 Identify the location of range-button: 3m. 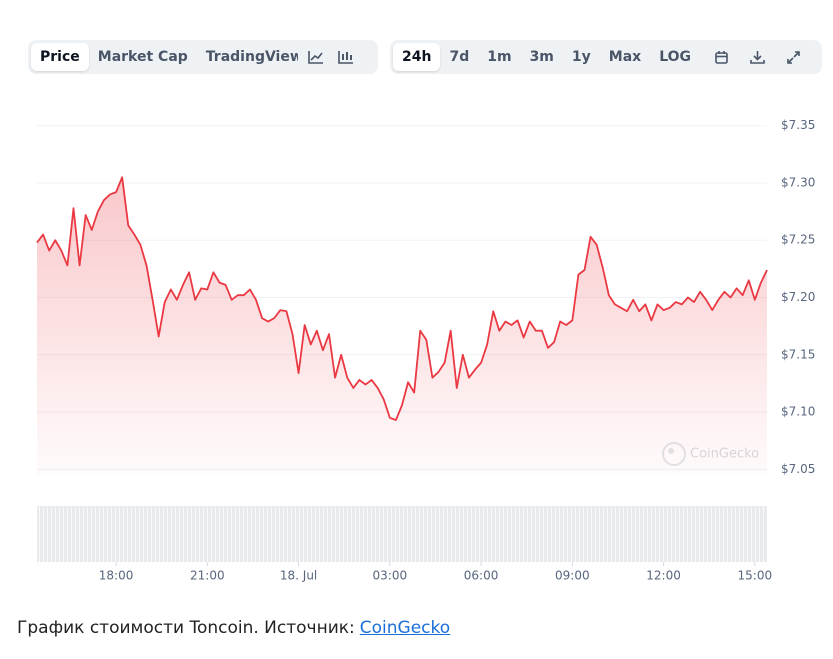
(541, 57).